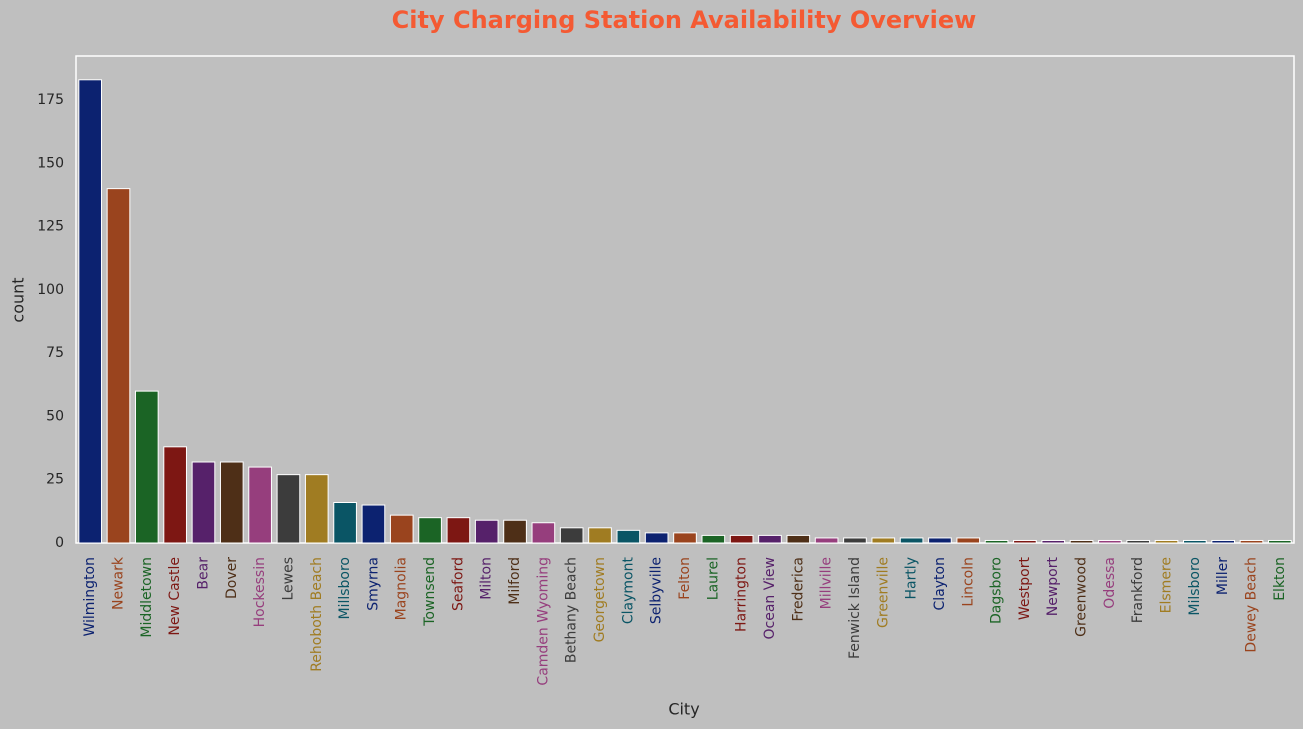 Image resolution: width=1303 pixels, height=729 pixels. Describe the element at coordinates (1223, 576) in the screenshot. I see `x-tick-label: Miller` at that location.